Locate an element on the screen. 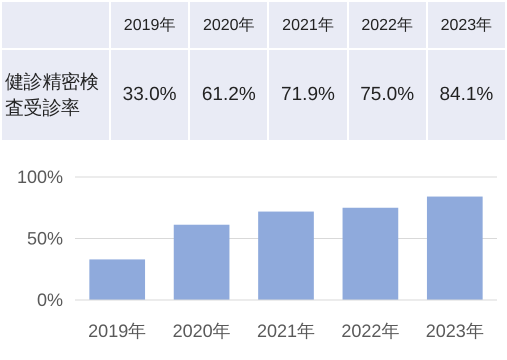 The width and height of the screenshot is (507, 360). data-label: 84.1% is located at coordinates (466, 95).